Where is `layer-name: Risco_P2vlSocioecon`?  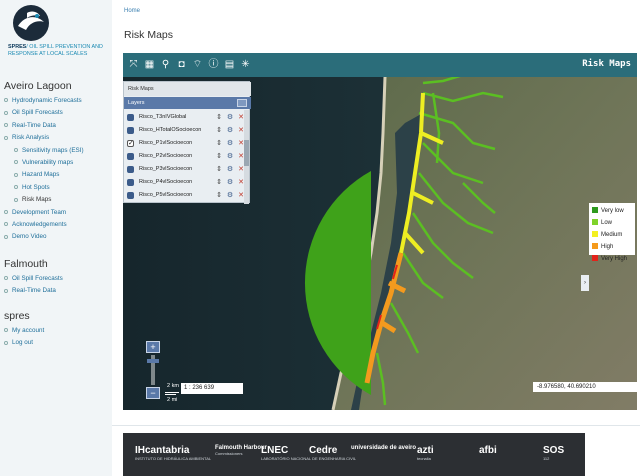 layer-name: Risco_P2vlSocioecon is located at coordinates (166, 156).